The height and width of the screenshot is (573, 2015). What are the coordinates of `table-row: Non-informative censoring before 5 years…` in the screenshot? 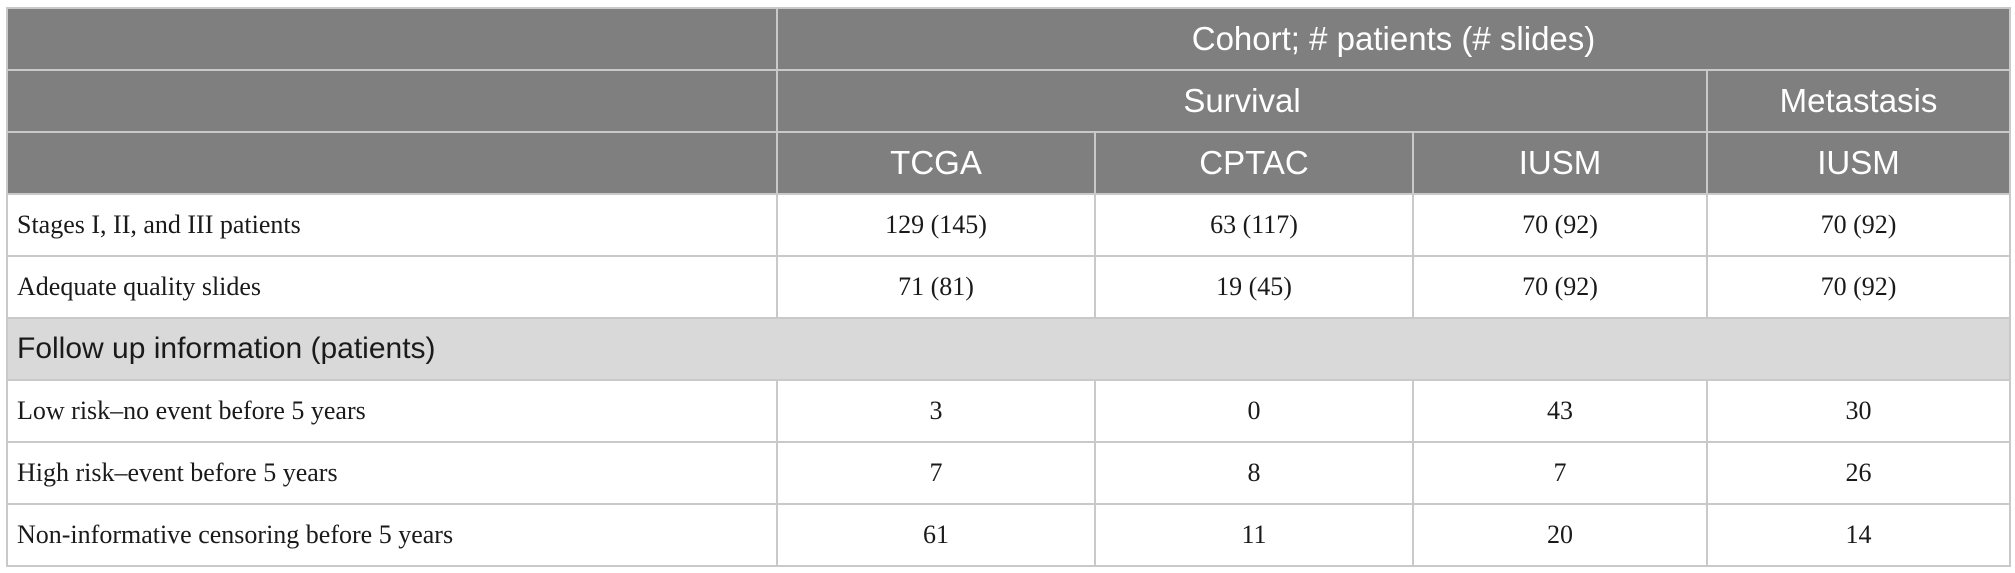 It's located at (1009, 535).